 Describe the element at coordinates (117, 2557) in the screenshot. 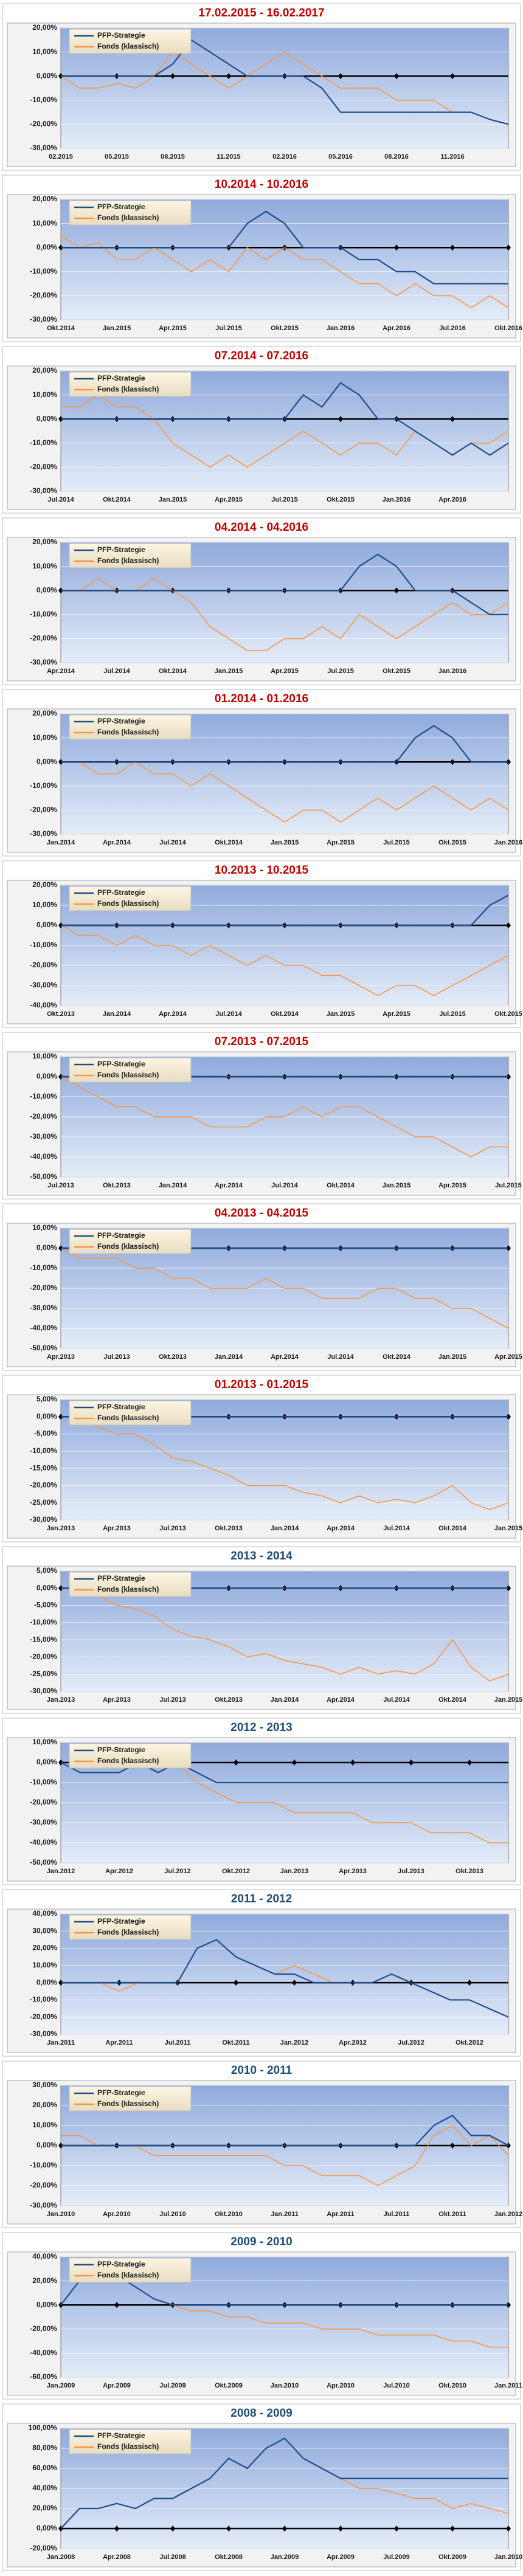

I see `x-tick-label: Apr.2008` at that location.